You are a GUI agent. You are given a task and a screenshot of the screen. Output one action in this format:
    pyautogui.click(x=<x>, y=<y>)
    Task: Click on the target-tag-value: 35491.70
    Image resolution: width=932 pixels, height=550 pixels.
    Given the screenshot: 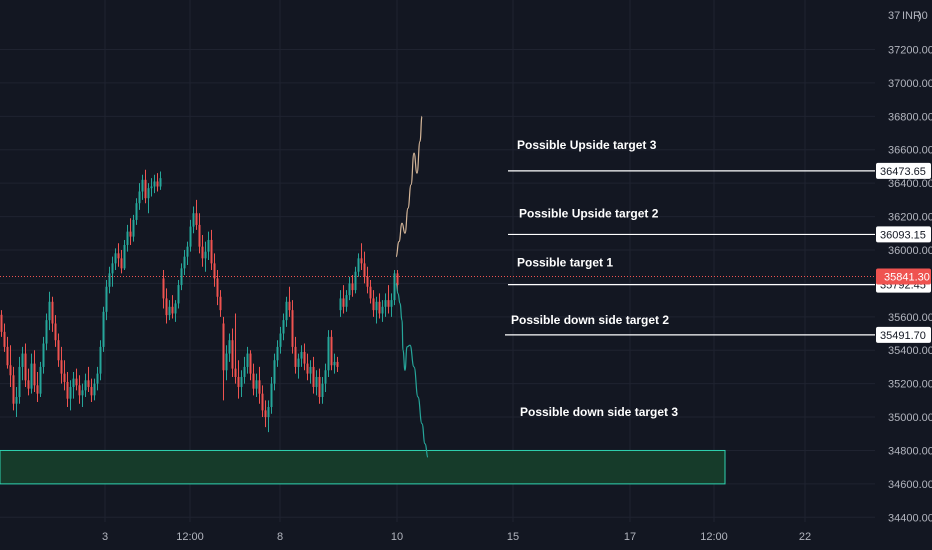 What is the action you would take?
    pyautogui.click(x=903, y=336)
    